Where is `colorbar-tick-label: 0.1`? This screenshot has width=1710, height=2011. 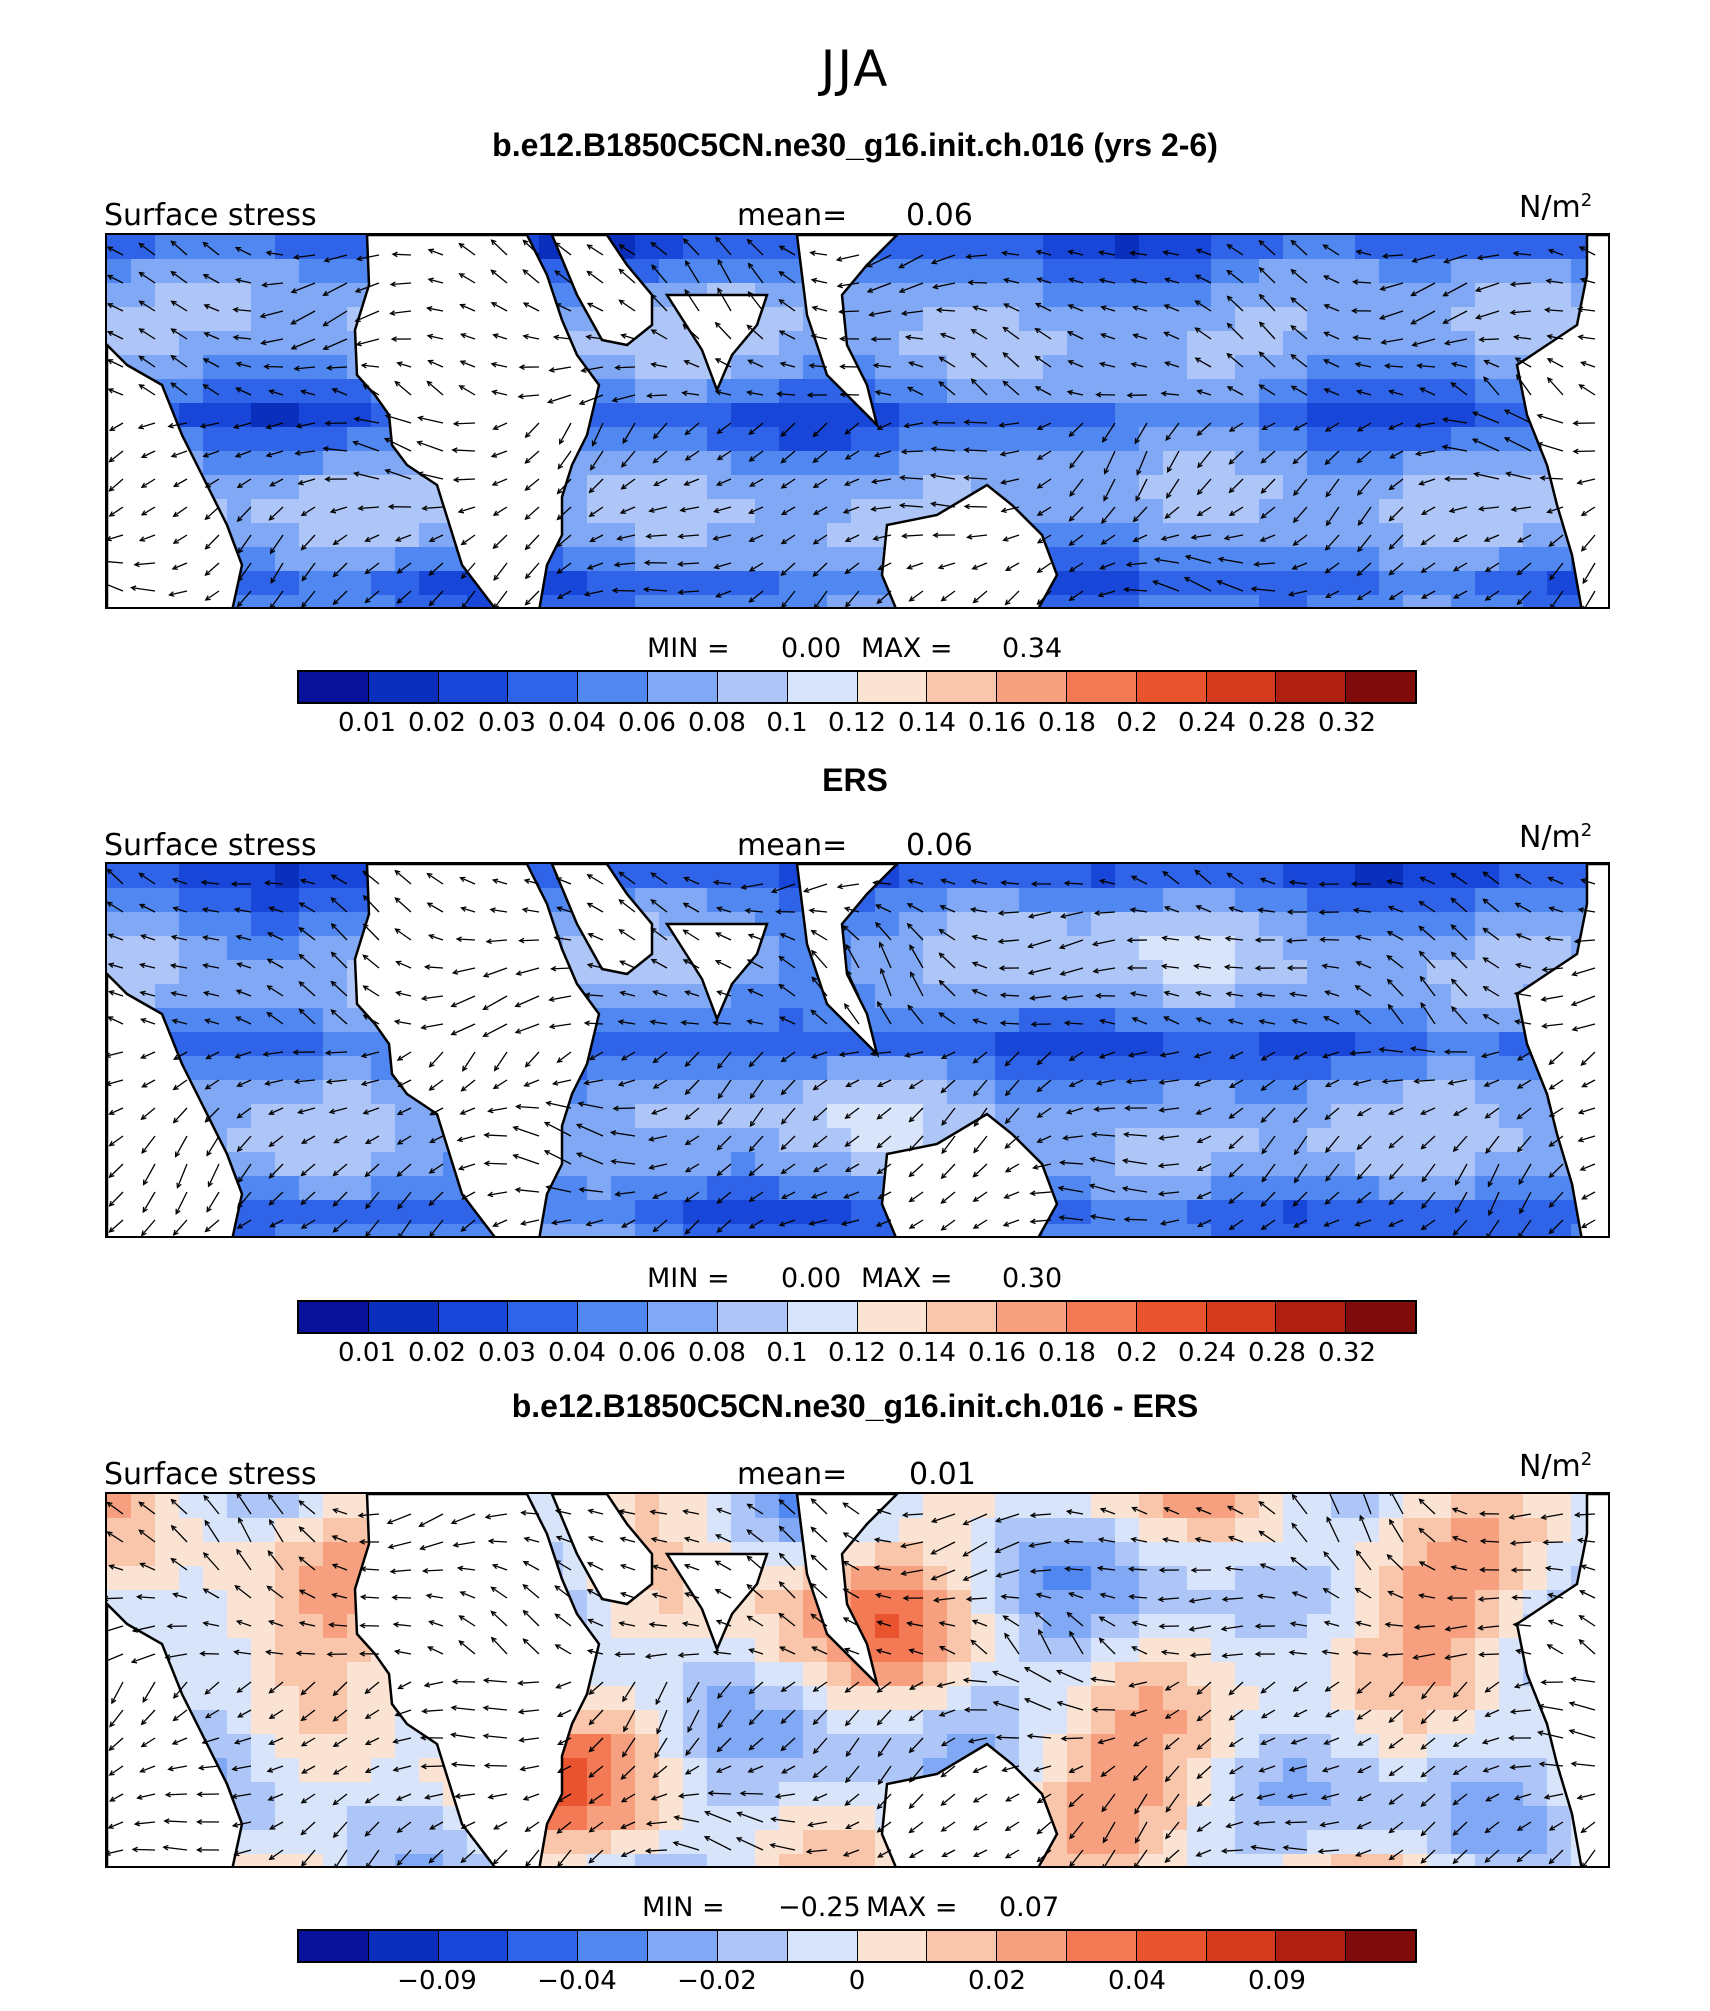 colorbar-tick-label: 0.1 is located at coordinates (787, 1353).